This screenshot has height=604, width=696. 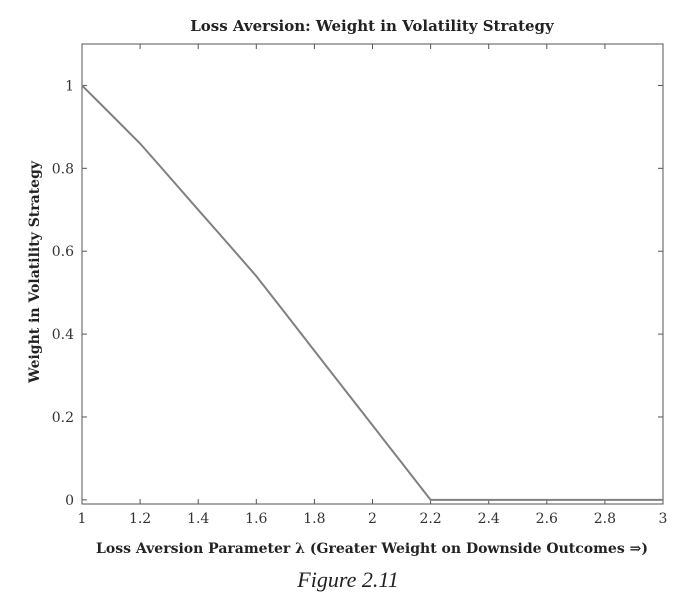 What do you see at coordinates (663, 519) in the screenshot?
I see `x-tick-label: 3` at bounding box center [663, 519].